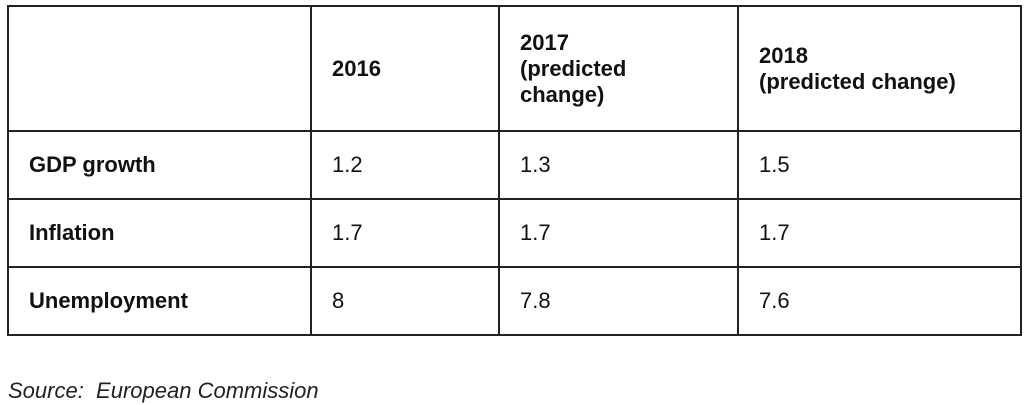 The image size is (1024, 405). I want to click on cell: 1.2, so click(405, 165).